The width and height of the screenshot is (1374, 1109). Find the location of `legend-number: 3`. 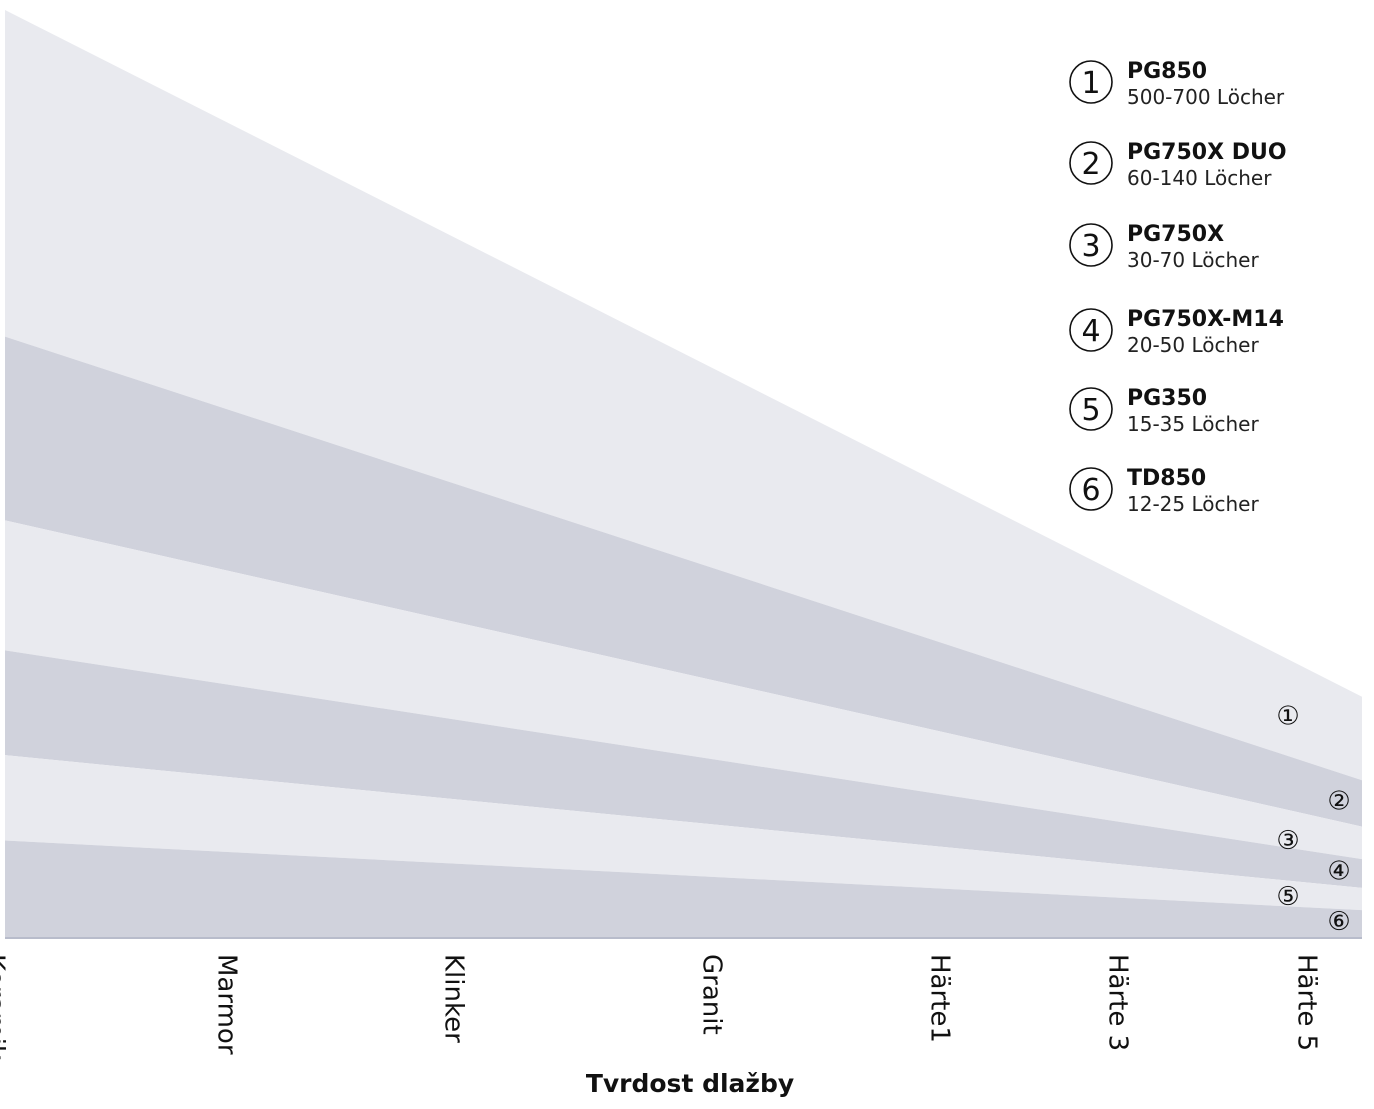

legend-number: 3 is located at coordinates (1090, 246).